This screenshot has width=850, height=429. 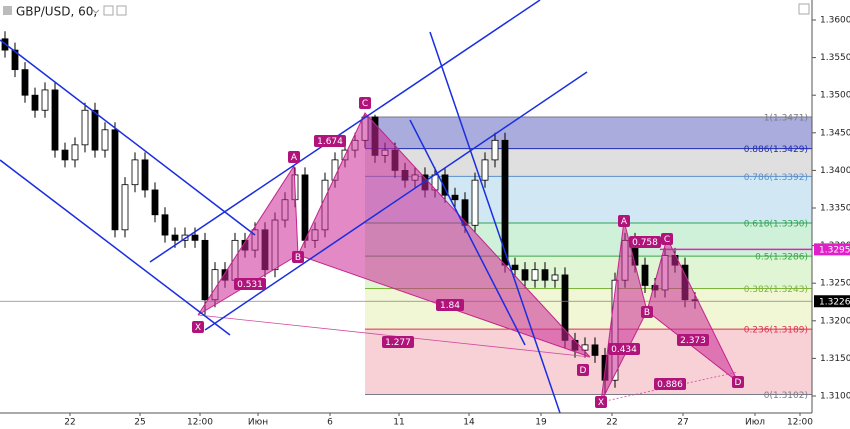 I want to click on ratio-label: 1.84, so click(x=450, y=306).